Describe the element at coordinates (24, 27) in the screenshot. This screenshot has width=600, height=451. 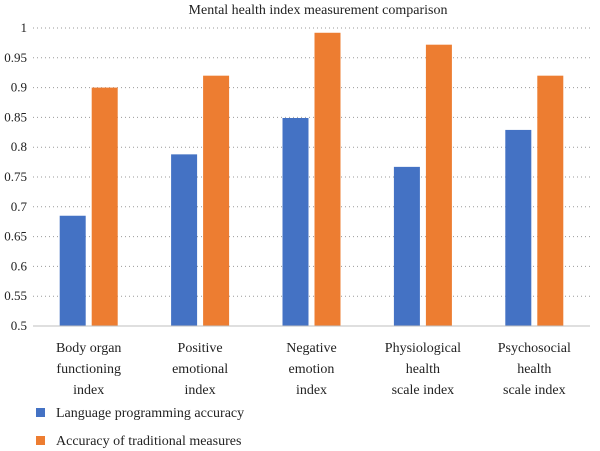
I see `y-tick-label: 1` at that location.